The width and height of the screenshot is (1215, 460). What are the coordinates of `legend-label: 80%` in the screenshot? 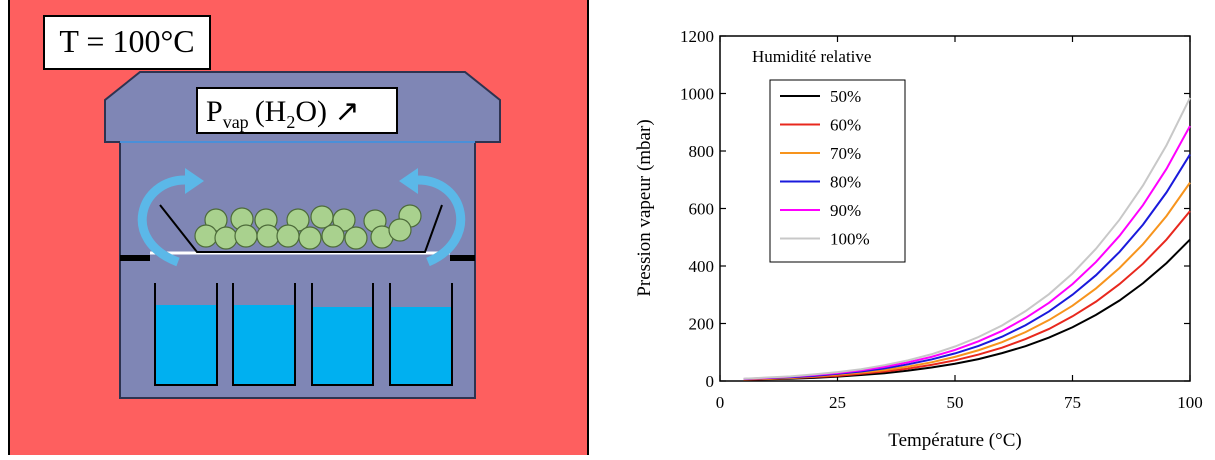 It's located at (845, 182).